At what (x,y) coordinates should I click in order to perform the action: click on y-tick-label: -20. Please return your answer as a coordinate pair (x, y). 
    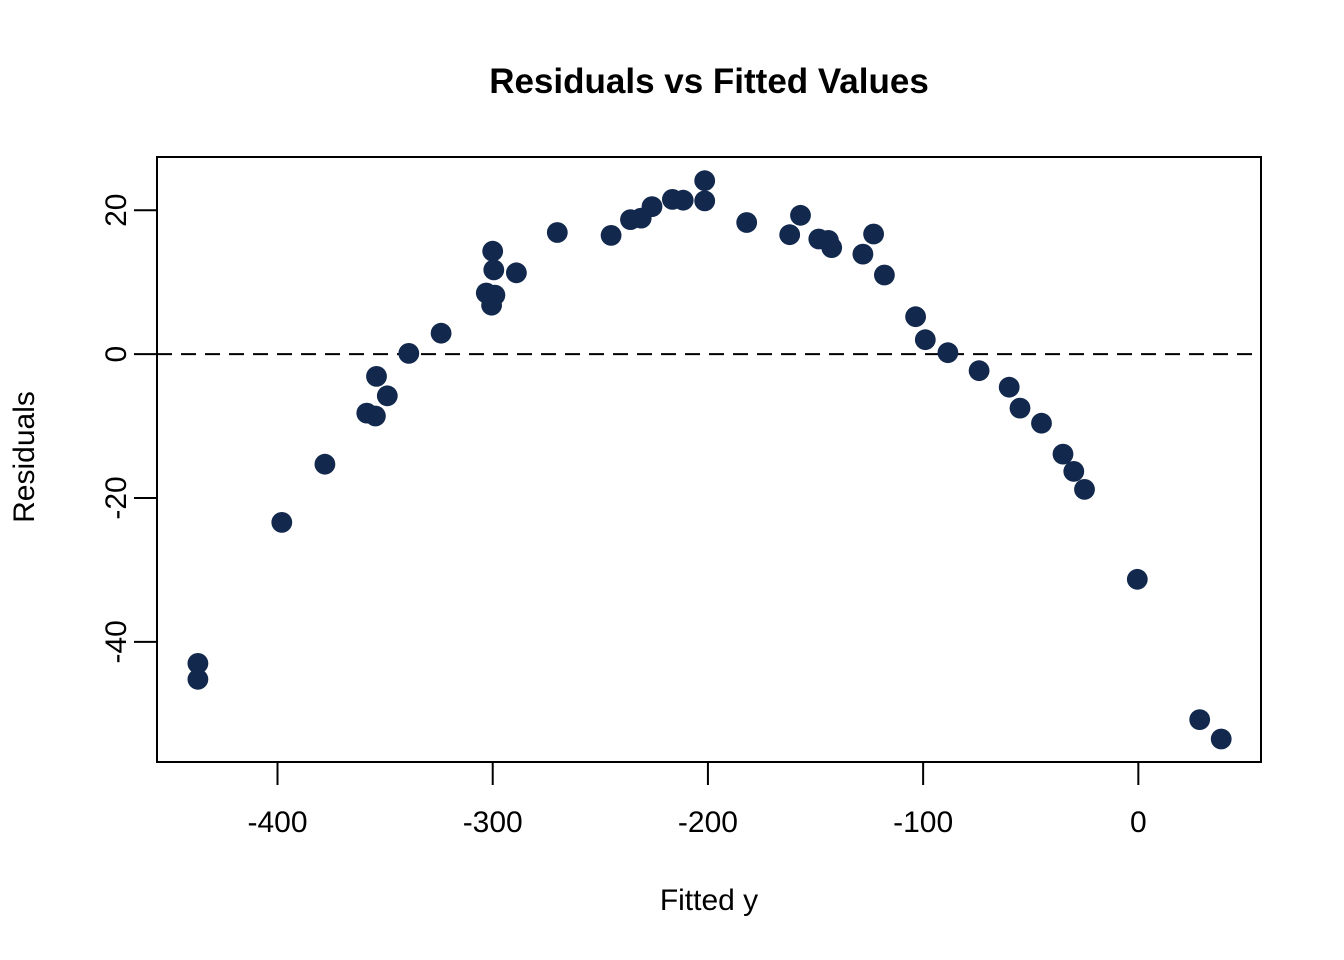
    Looking at the image, I should click on (116, 497).